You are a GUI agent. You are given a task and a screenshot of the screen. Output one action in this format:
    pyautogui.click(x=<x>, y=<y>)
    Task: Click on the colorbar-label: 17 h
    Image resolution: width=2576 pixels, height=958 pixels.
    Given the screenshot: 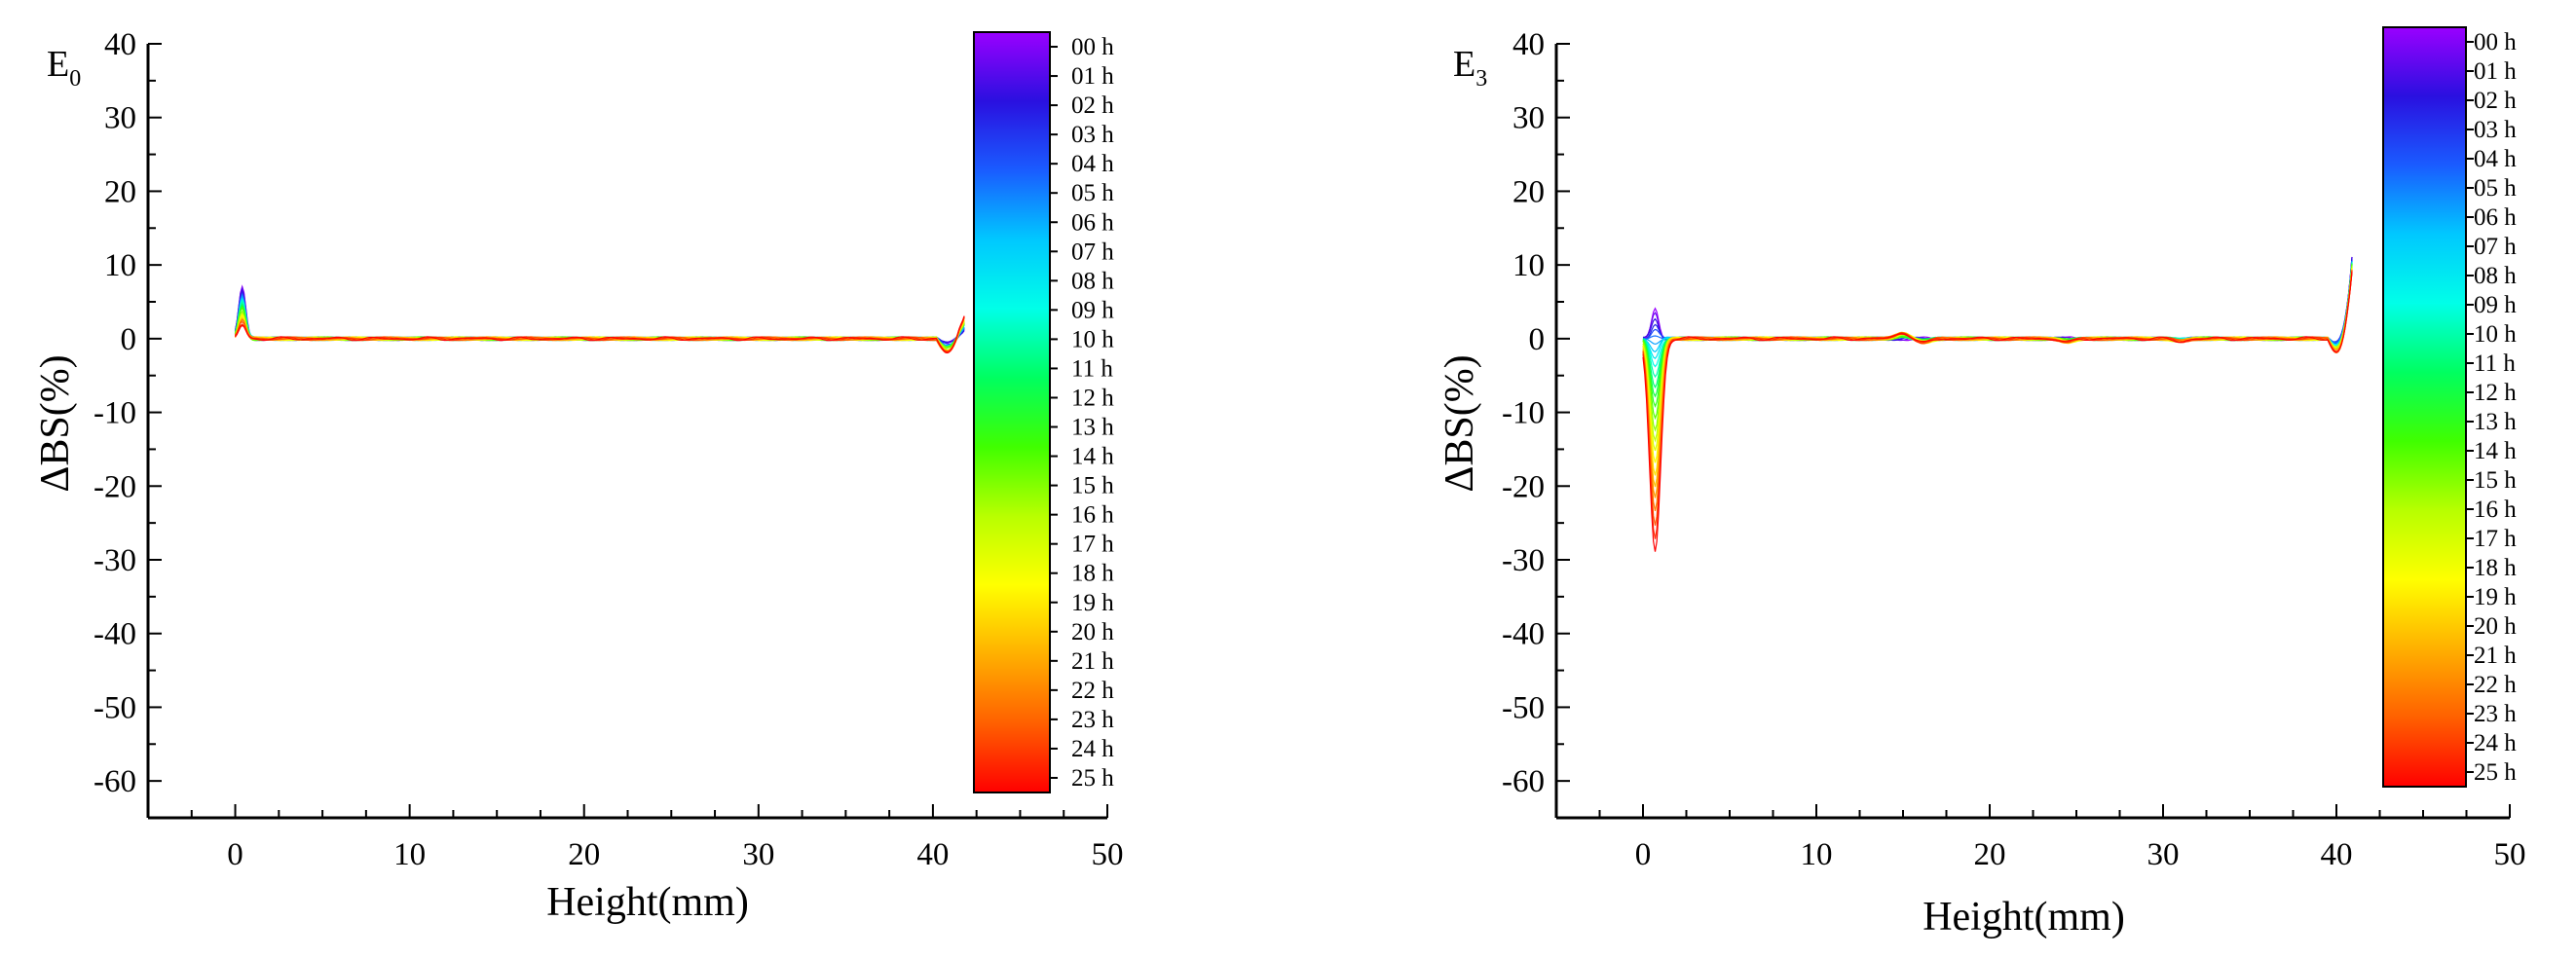 What is the action you would take?
    pyautogui.click(x=2495, y=539)
    